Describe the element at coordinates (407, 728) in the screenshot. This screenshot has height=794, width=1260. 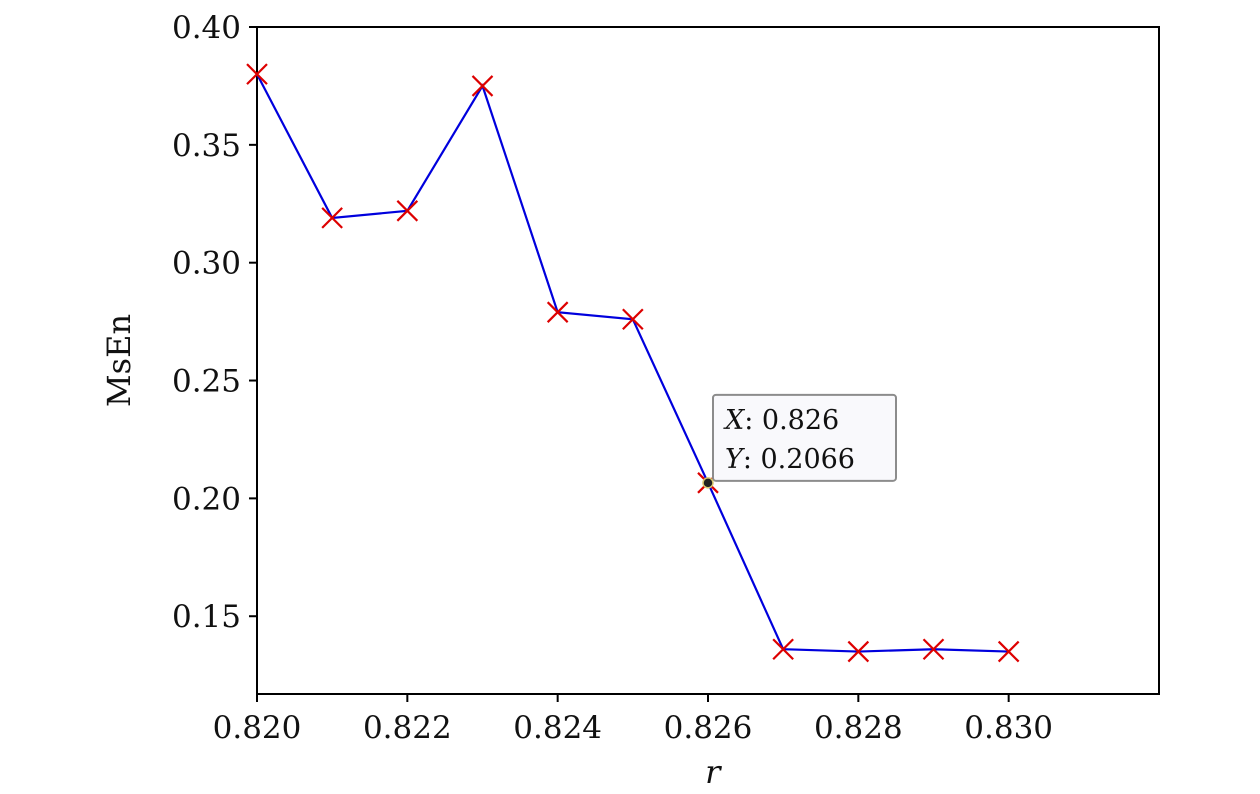
I see `x-tick-label: 0.822` at that location.